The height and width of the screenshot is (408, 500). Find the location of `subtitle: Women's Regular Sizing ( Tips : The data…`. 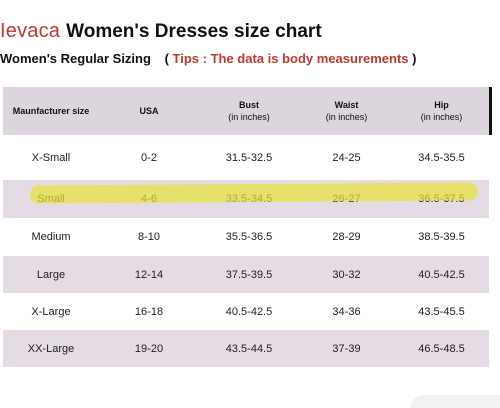

subtitle: Women's Regular Sizing ( Tips : The data… is located at coordinates (208, 58).